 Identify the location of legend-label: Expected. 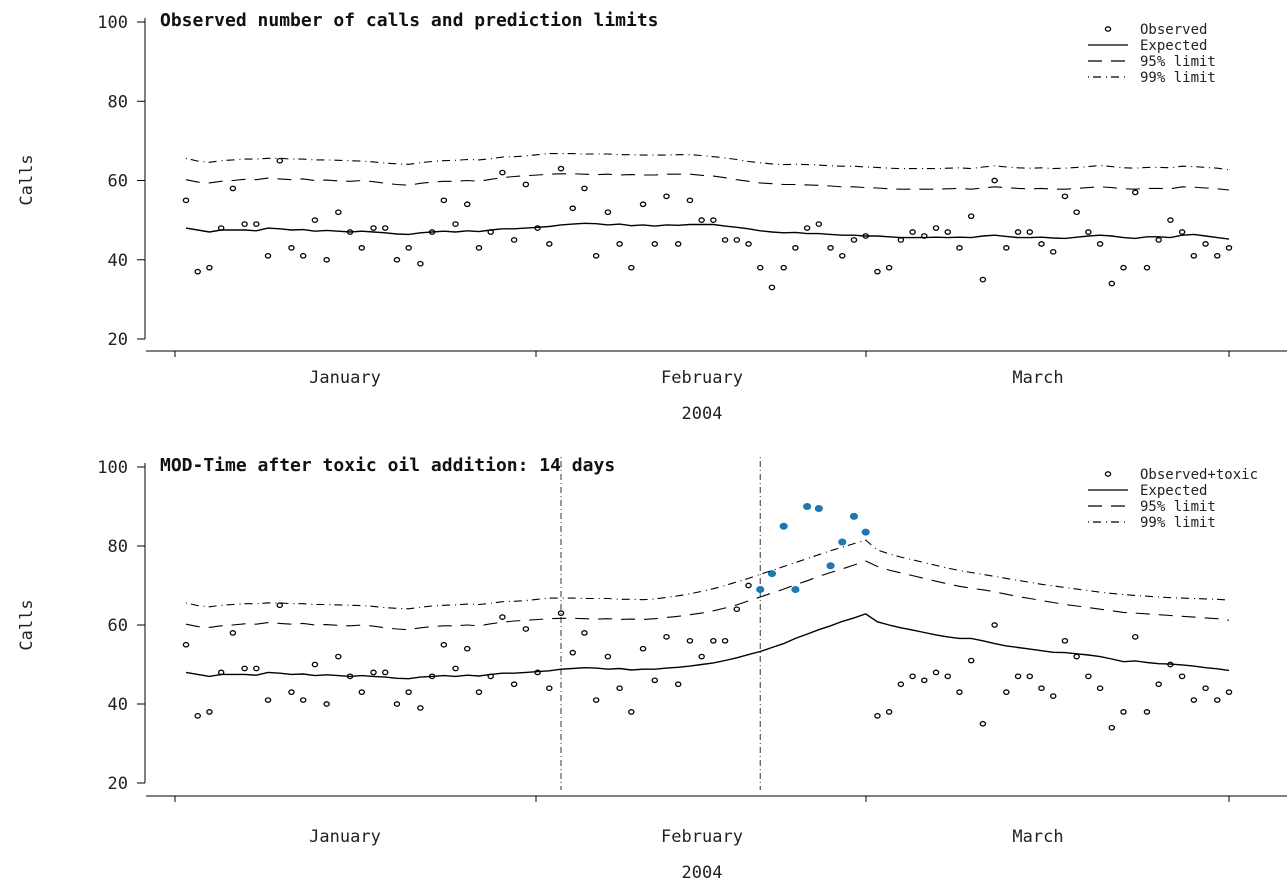
(1173, 46).